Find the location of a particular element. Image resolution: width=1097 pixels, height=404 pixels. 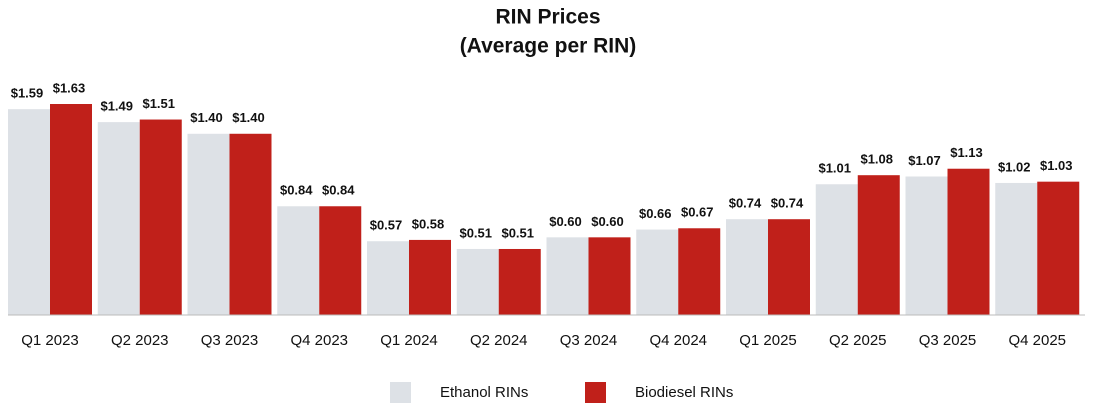

x-tick-label: Q4 2025 is located at coordinates (1037, 340).